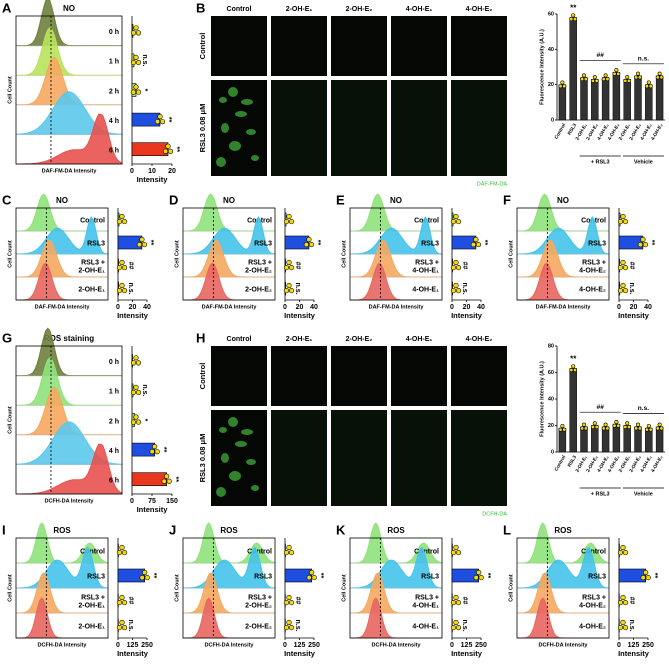  Describe the element at coordinates (114, 62) in the screenshot. I see `row-label: 1 h` at that location.